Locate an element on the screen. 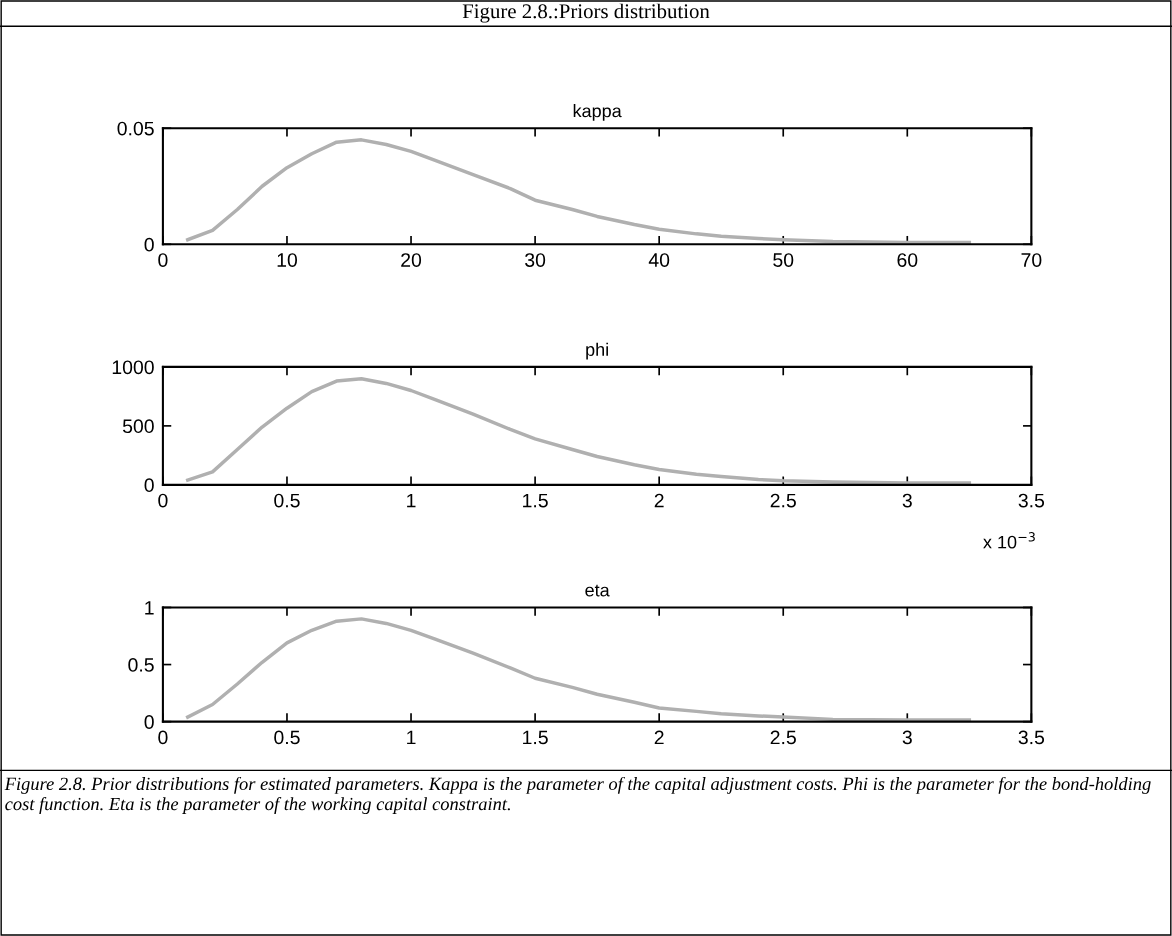  y-tick-label: 500 is located at coordinates (138, 426).